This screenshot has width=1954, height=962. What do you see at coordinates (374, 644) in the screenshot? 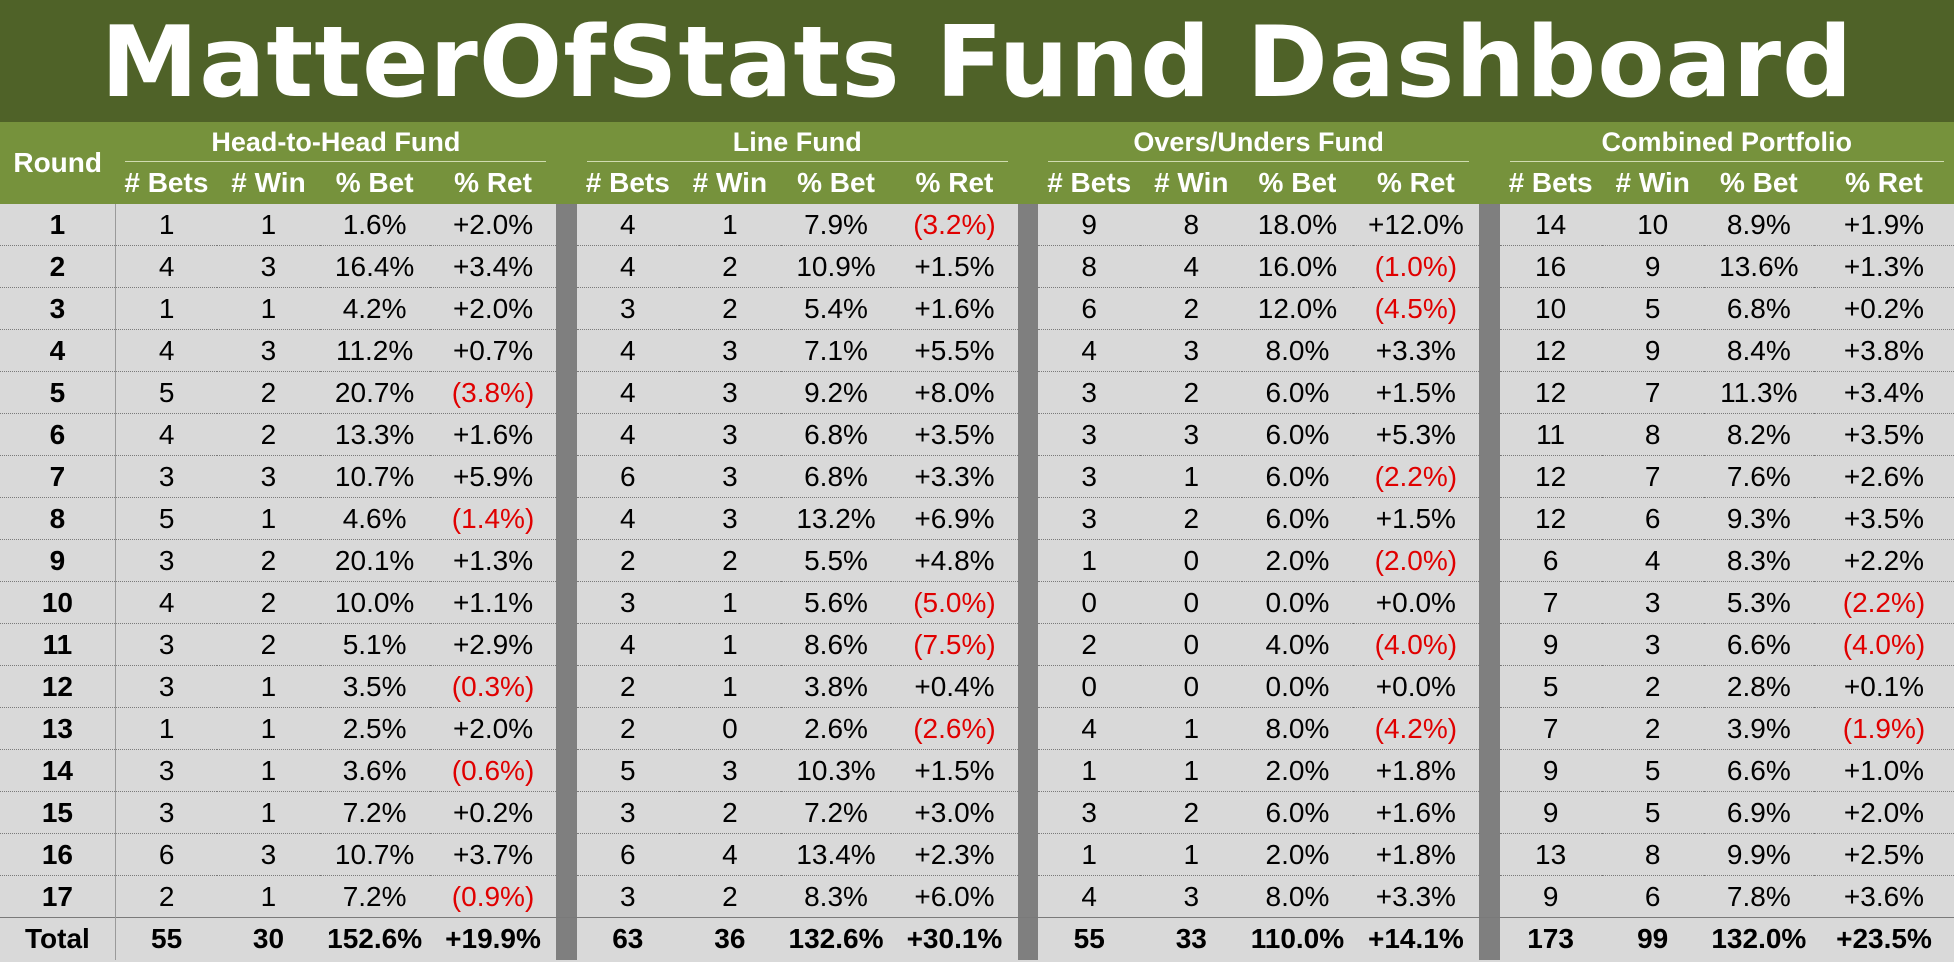
I see `pct-bet-cell: 5.1%` at bounding box center [374, 644].